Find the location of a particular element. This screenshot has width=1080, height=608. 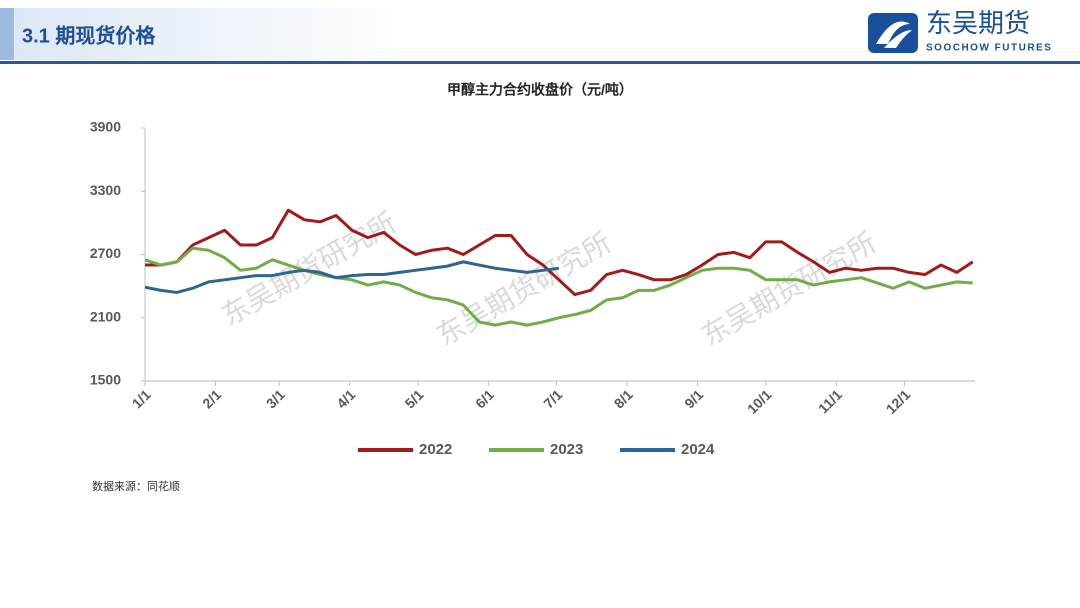

logo-icon is located at coordinates (893, 33).